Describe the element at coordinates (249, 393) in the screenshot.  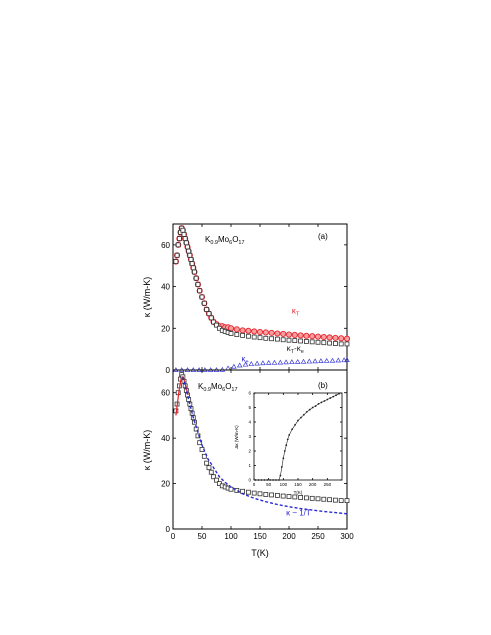
I see `y-tick-label: 6` at that location.